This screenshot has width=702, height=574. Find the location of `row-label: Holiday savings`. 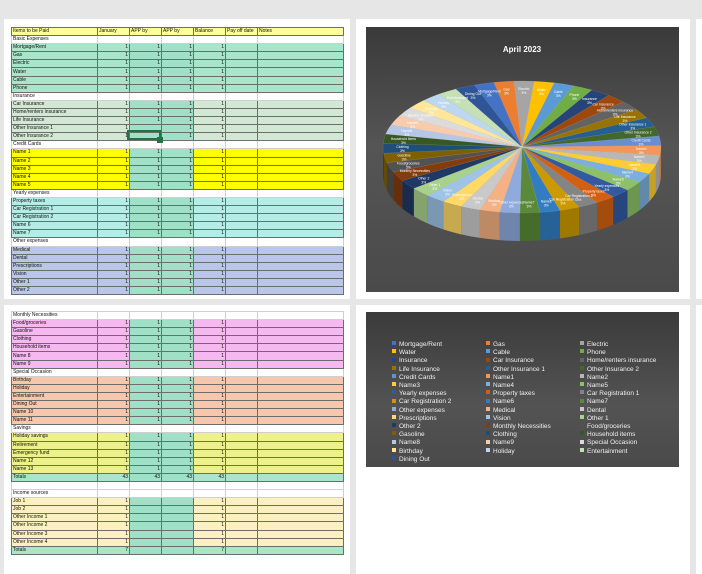

row-label: Holiday savings is located at coordinates (54, 437).